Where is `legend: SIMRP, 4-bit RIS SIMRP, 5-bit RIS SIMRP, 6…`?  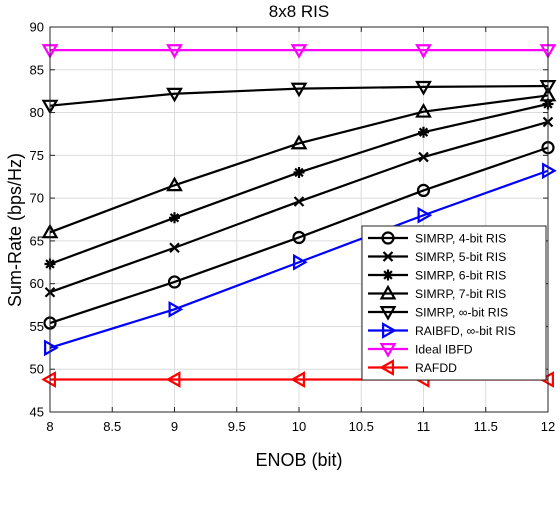
legend: SIMRP, 4-bit RIS SIMRP, 5-bit RIS SIMRP, 6… is located at coordinates (454, 303).